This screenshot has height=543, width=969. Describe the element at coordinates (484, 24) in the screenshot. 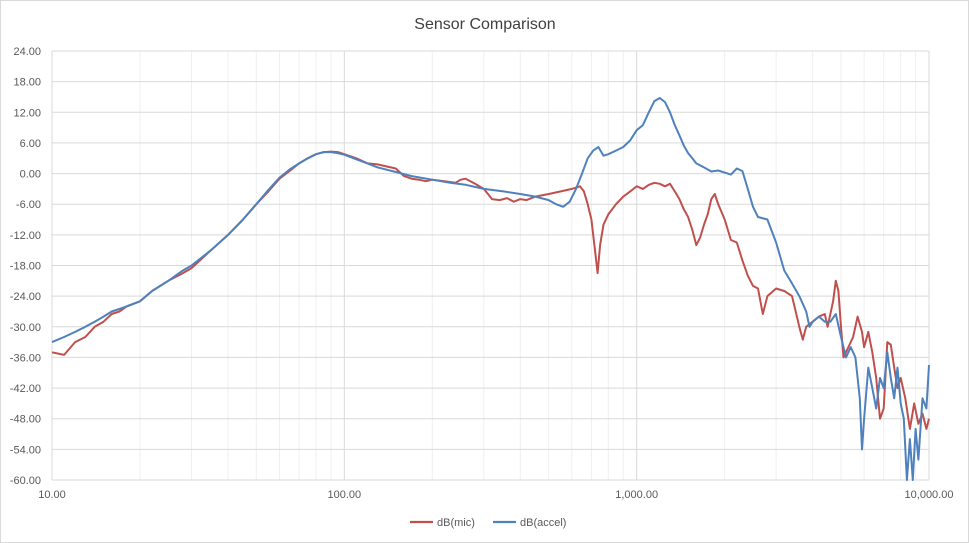

I see `chart-title: Sensor Comparison` at that location.